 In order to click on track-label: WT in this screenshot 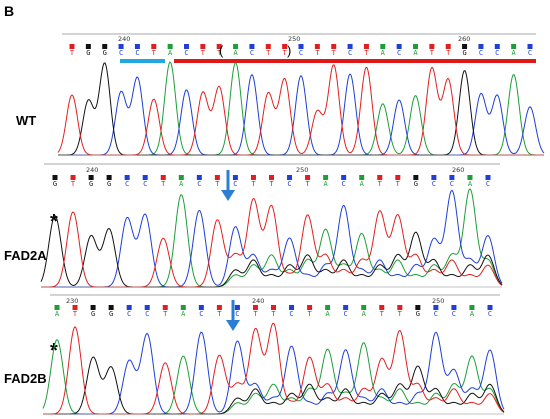, I will do `click(26, 120)`.